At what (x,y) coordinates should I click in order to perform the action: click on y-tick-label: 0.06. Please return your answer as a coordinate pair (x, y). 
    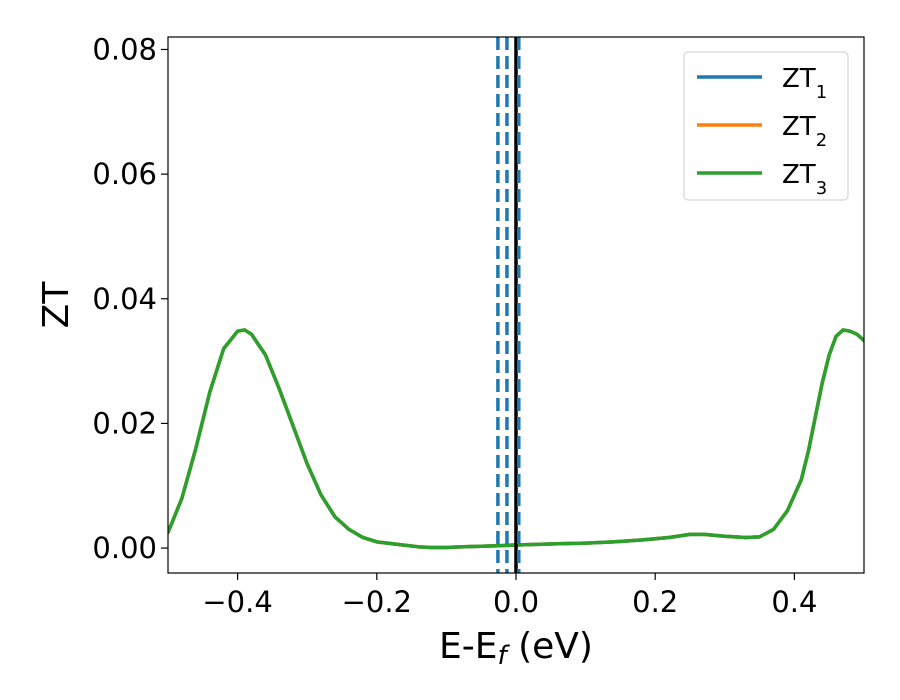
    Looking at the image, I should click on (124, 174).